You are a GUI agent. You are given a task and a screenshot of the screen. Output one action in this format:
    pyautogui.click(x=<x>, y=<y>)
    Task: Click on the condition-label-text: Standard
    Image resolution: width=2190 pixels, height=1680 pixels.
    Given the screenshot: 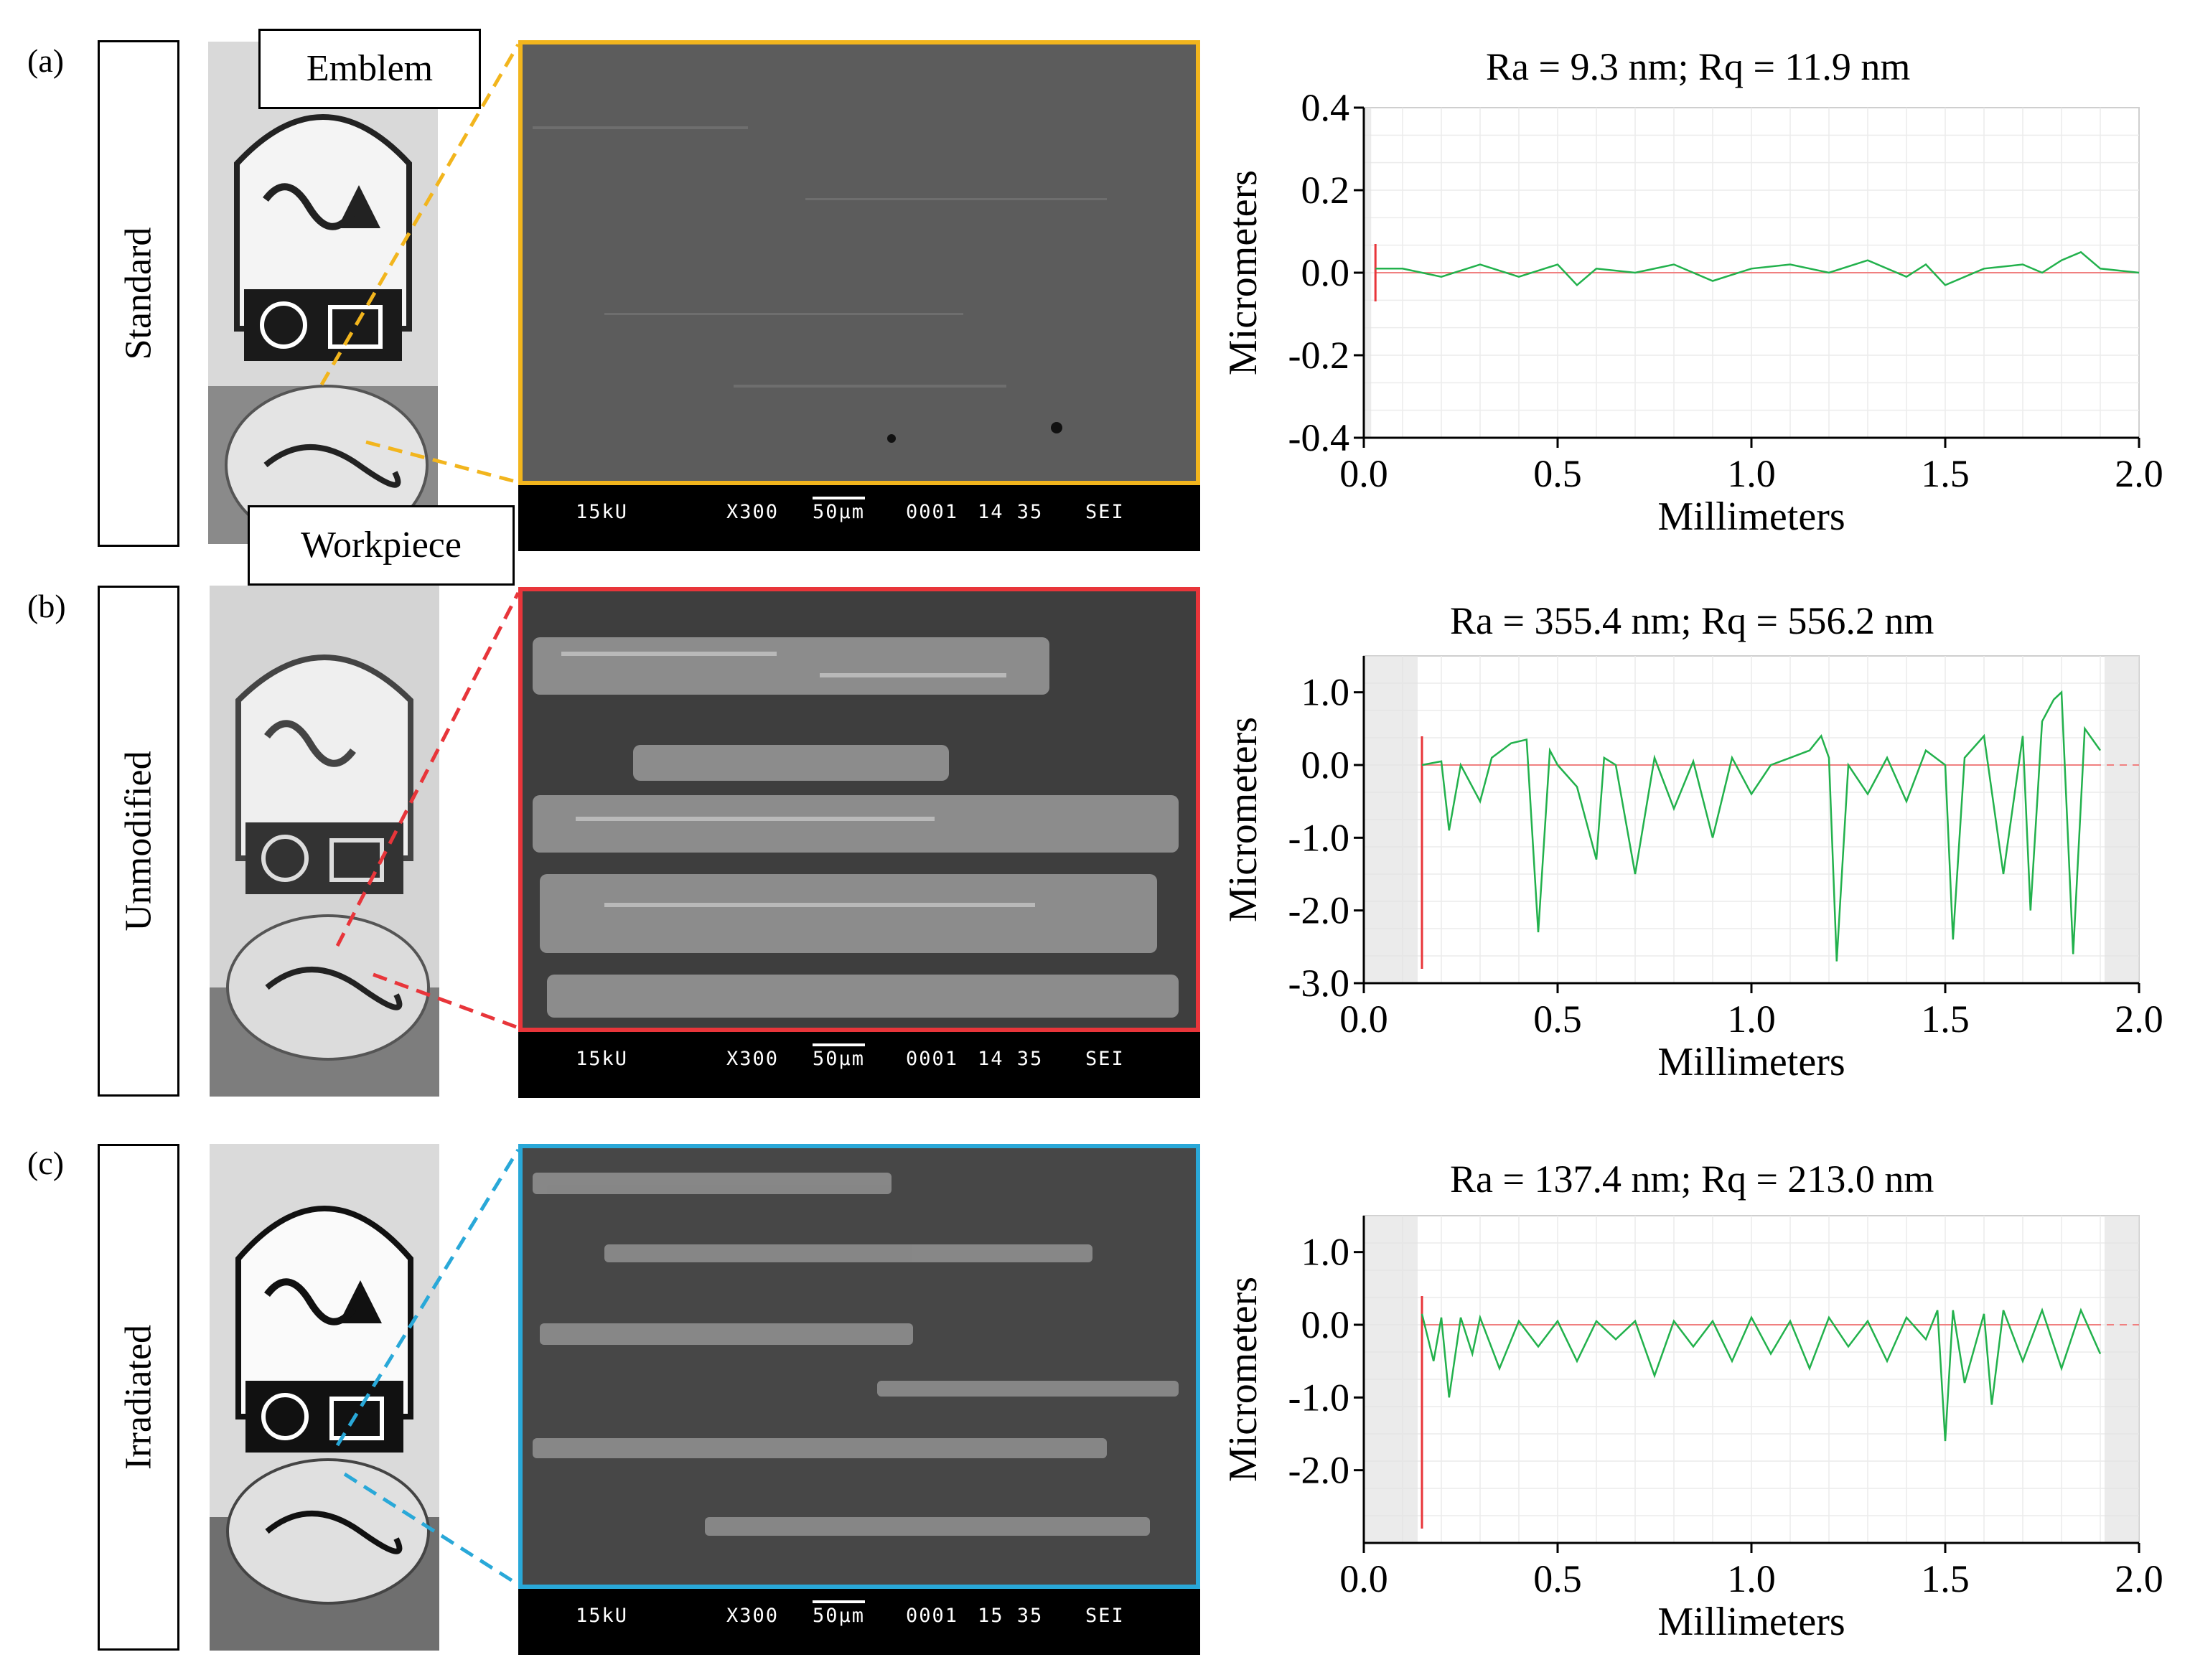 What is the action you would take?
    pyautogui.click(x=139, y=293)
    